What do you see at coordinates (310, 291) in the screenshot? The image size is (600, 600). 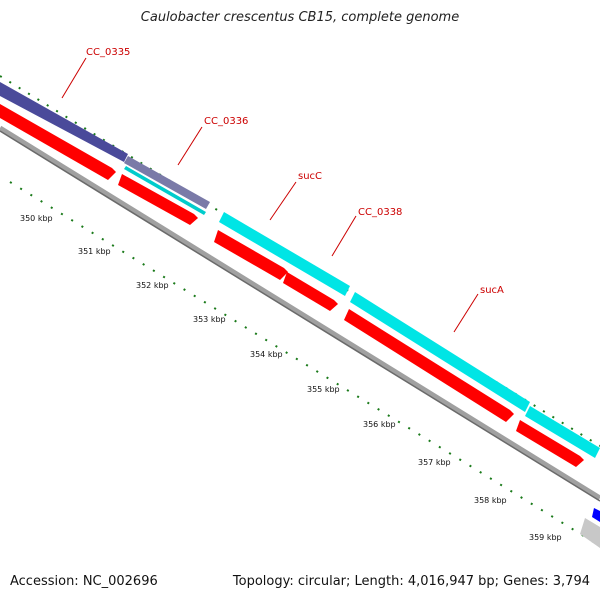 I see `cds-arrow-cc0338` at bounding box center [310, 291].